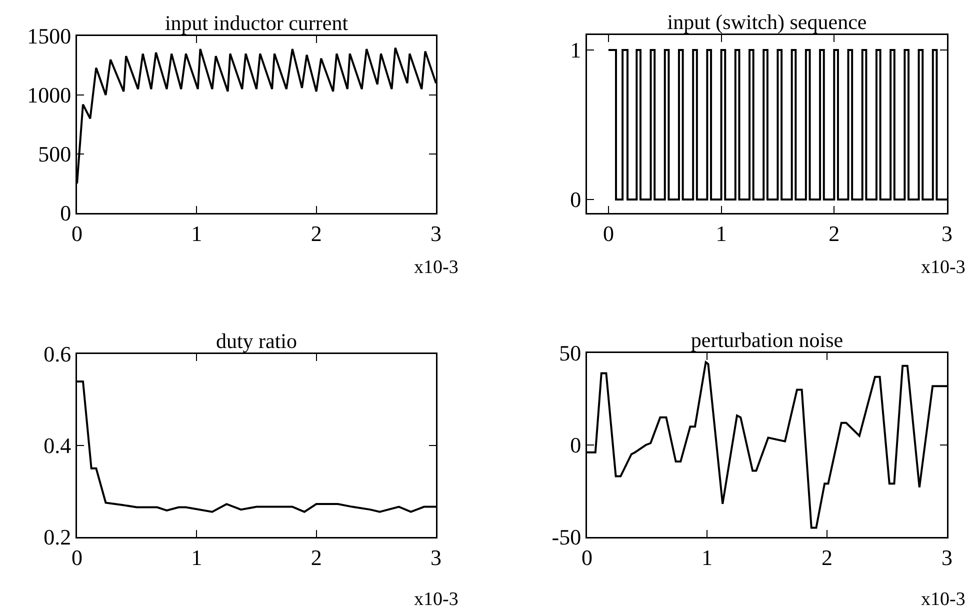 The width and height of the screenshot is (973, 614). I want to click on y-tick-label: 50, so click(570, 353).